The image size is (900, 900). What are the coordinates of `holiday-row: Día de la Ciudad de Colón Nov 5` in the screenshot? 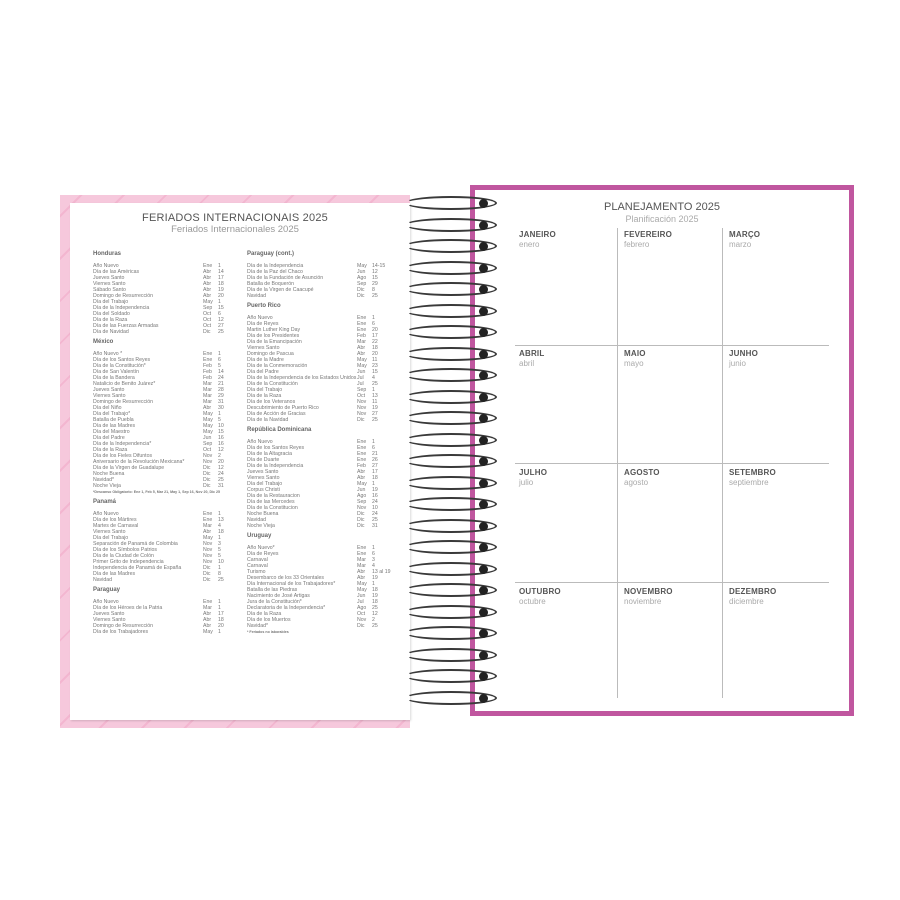 It's located at (173, 556).